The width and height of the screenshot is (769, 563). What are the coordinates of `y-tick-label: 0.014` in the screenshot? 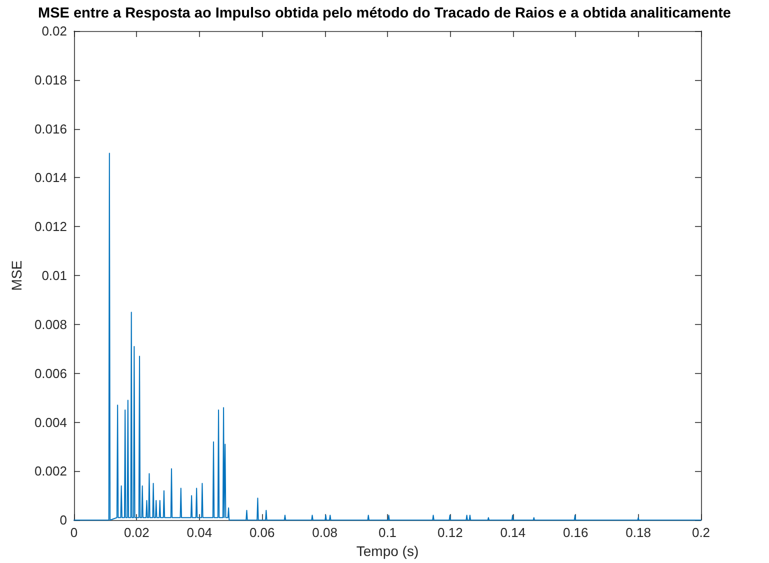 It's located at (50, 178).